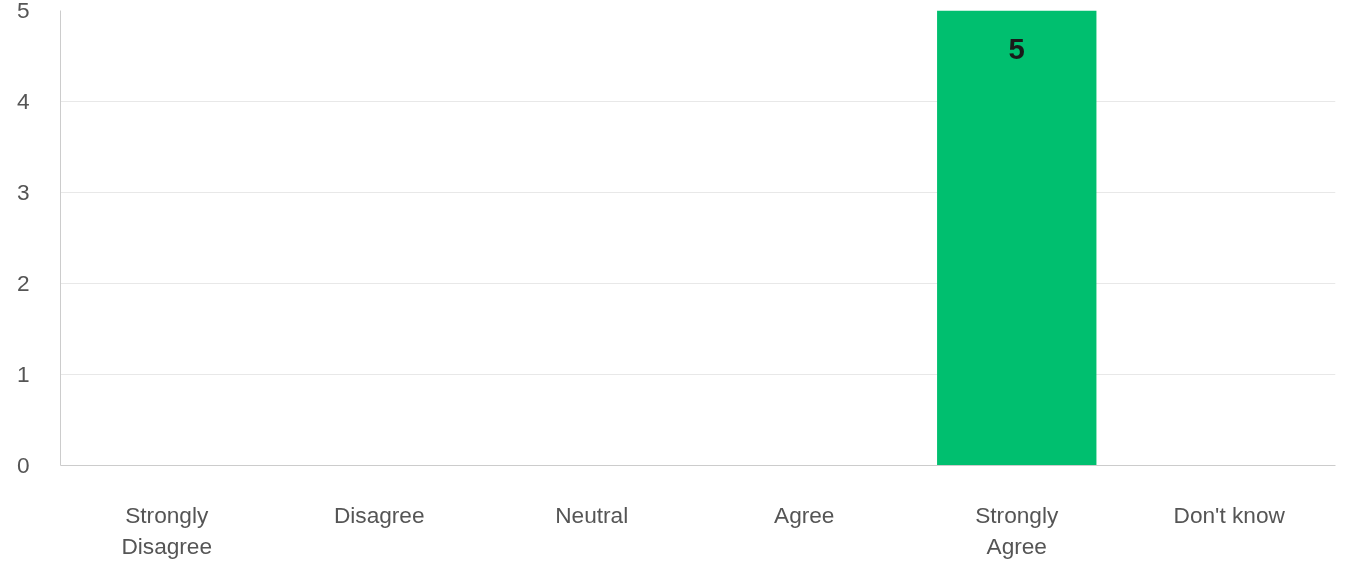 This screenshot has width=1368, height=568. Describe the element at coordinates (23, 374) in the screenshot. I see `y-tick-label: 1` at that location.